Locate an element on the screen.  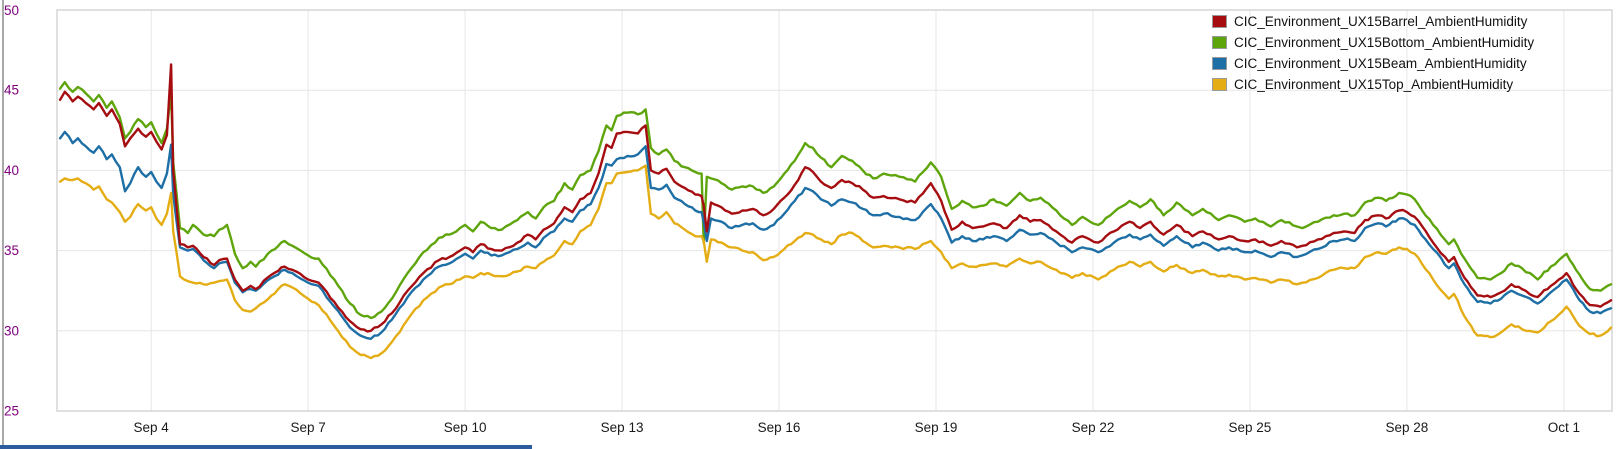
y-tick-label: 40 is located at coordinates (11, 170).